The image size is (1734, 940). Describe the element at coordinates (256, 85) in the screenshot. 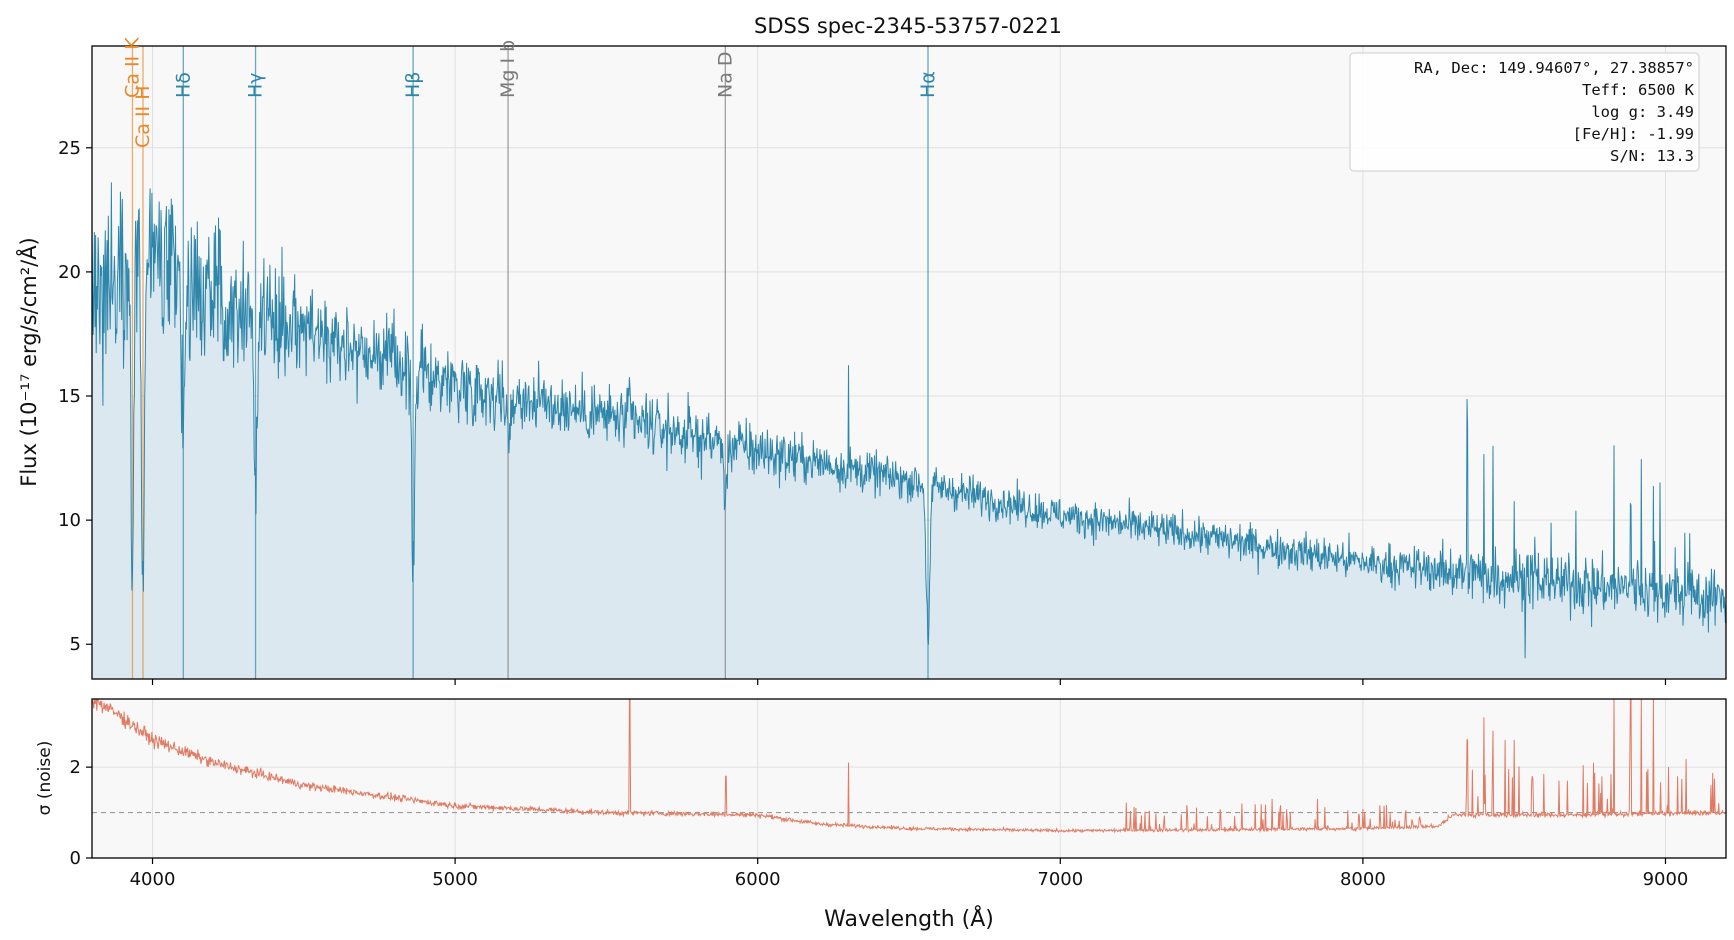

I see `spectral-line-label: Hγ` at that location.